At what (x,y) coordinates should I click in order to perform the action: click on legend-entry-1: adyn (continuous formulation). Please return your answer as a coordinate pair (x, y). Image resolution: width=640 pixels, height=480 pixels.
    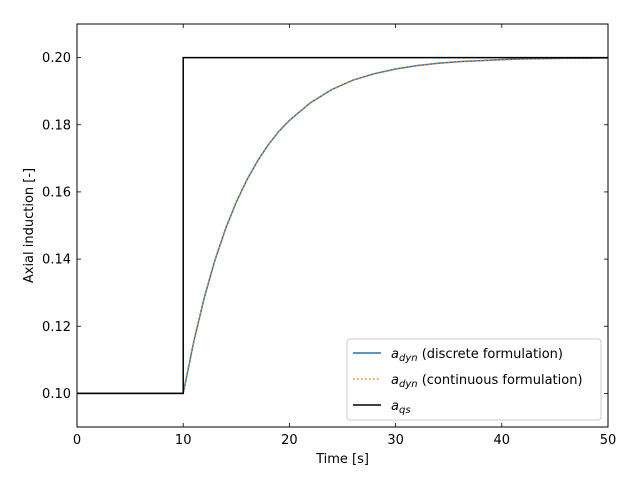
    Looking at the image, I should click on (487, 381).